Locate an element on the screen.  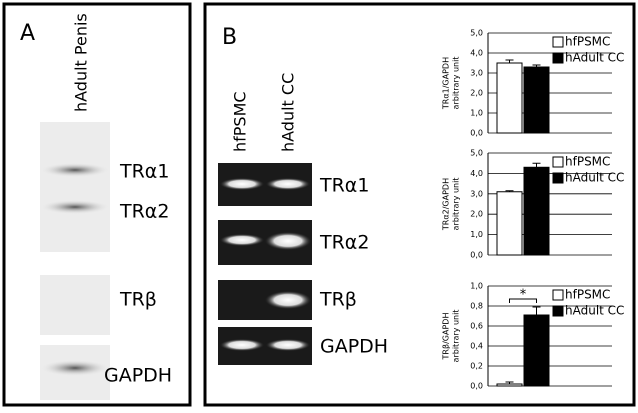
panel-label: A is located at coordinates (27, 33).